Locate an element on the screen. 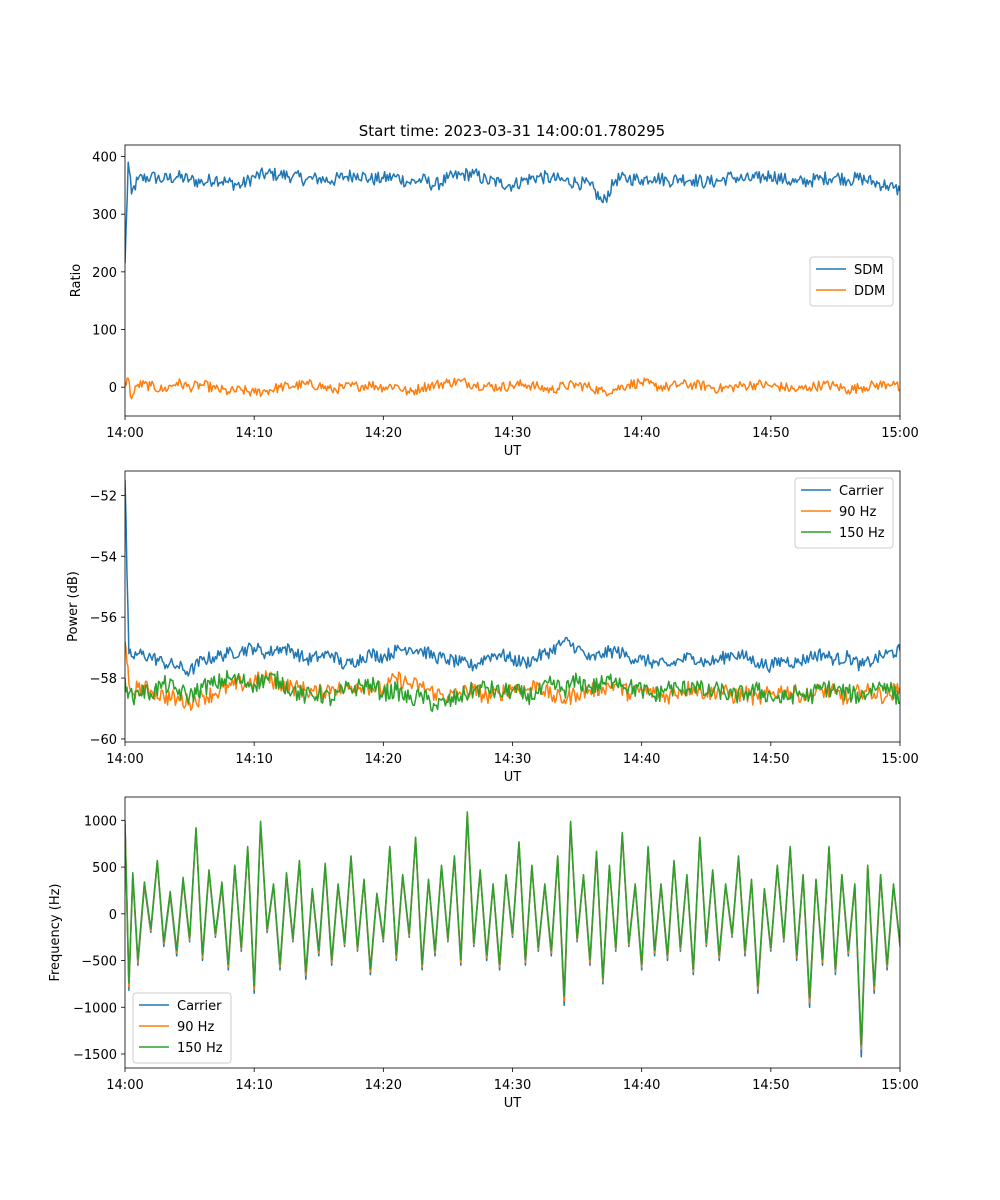  y-axis-label: Power (dB) is located at coordinates (73, 606).